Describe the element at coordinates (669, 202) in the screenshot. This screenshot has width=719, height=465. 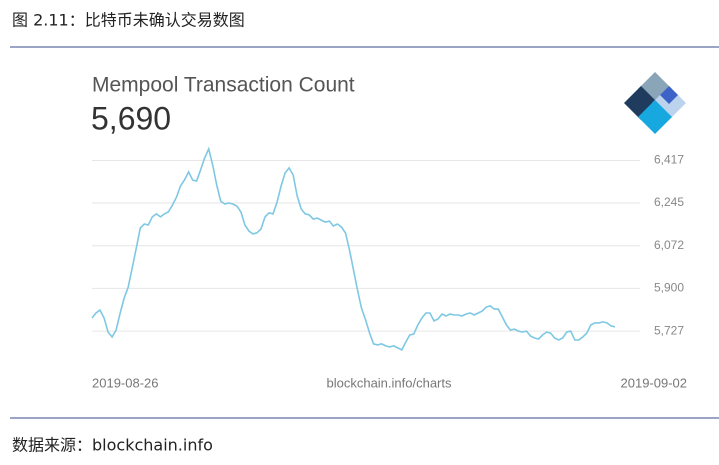
I see `y-tick-label: 6,245` at that location.